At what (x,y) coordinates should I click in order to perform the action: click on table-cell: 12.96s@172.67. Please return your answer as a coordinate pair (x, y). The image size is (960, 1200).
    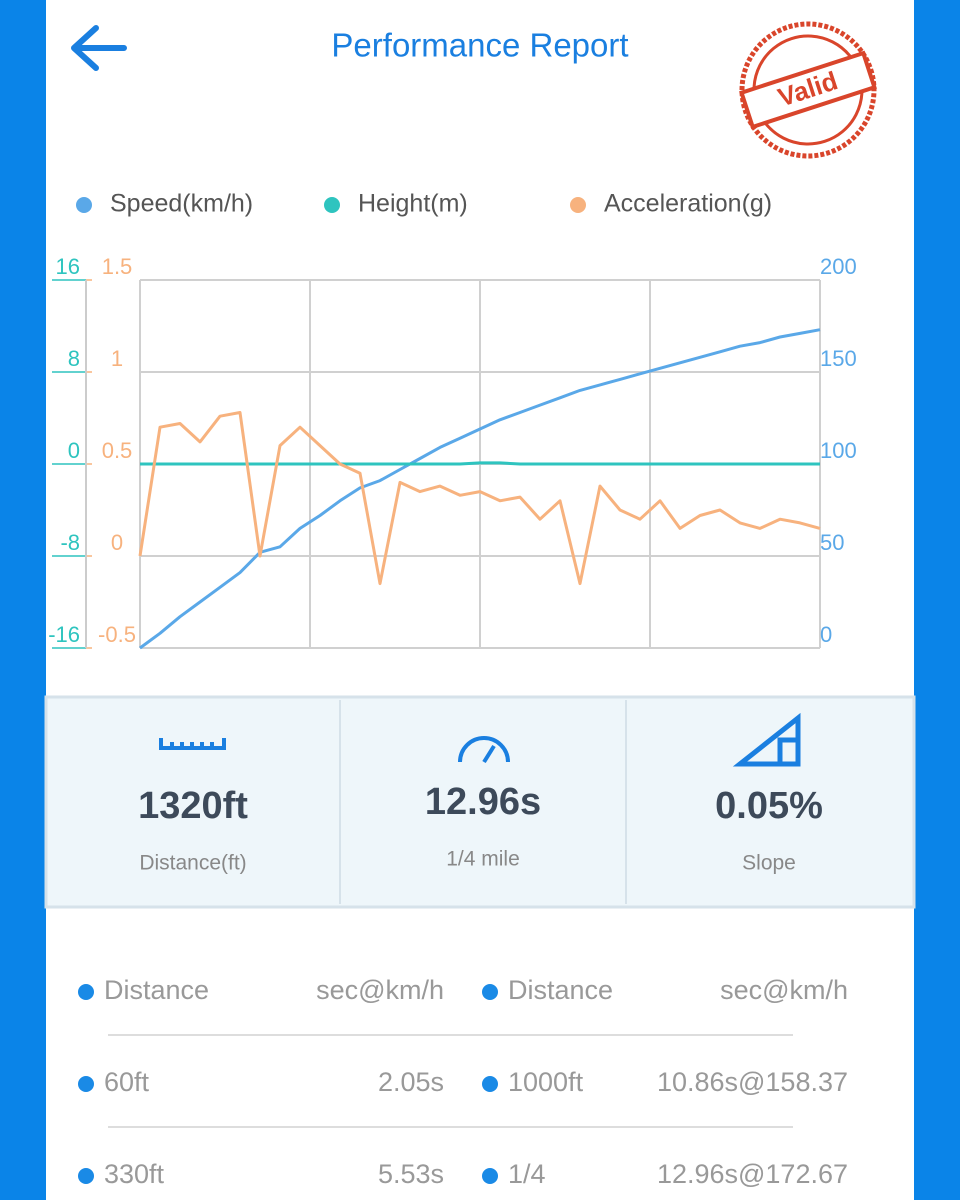
    Looking at the image, I should click on (752, 1174).